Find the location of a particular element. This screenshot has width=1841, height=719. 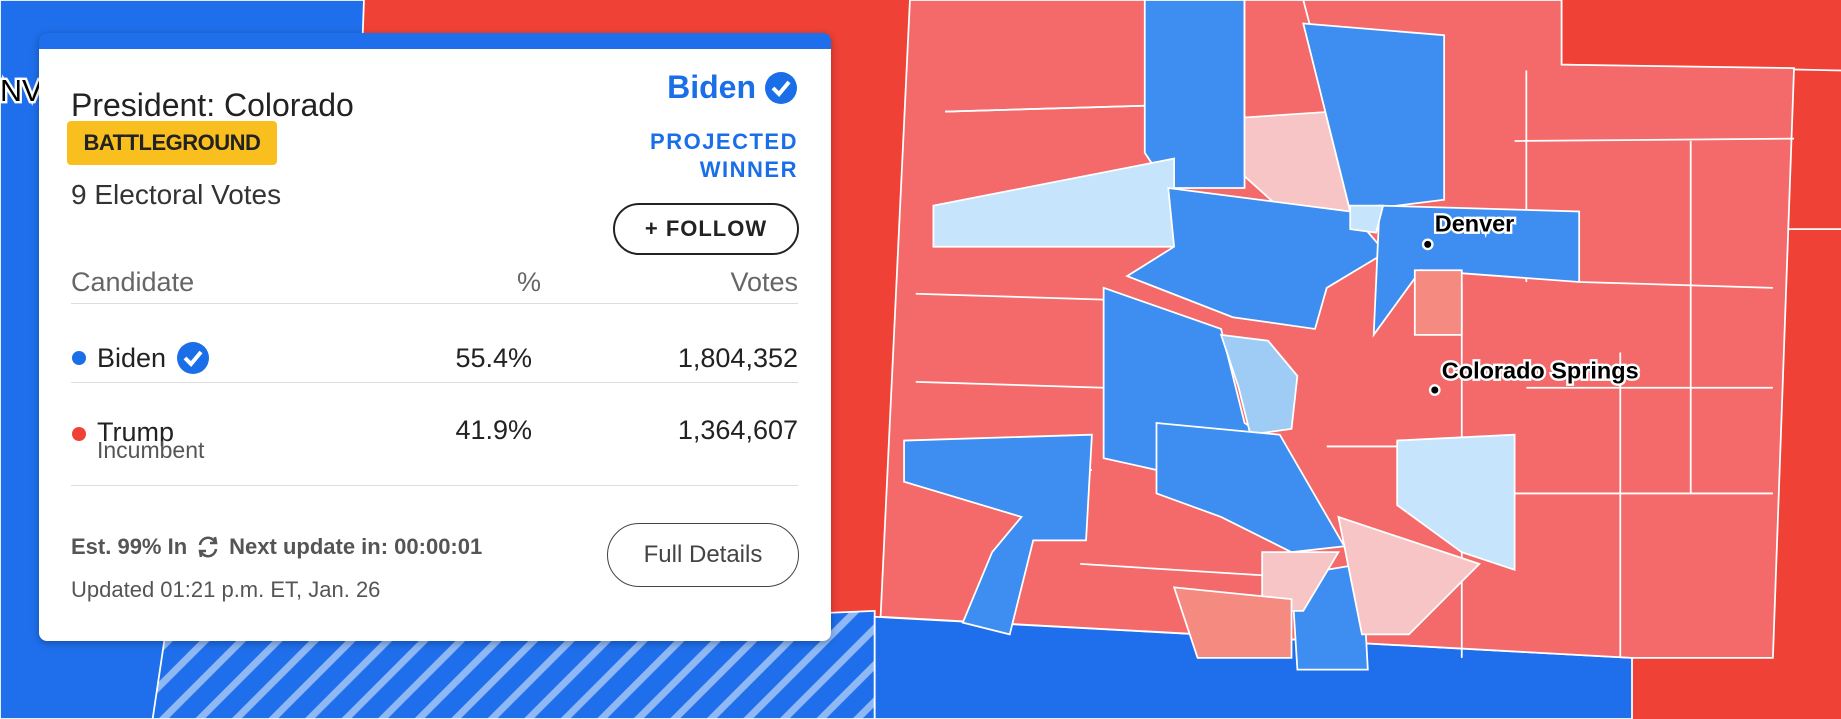

updated-time: Updated 01:21 p.m. ET, Jan. 26 is located at coordinates (226, 589).